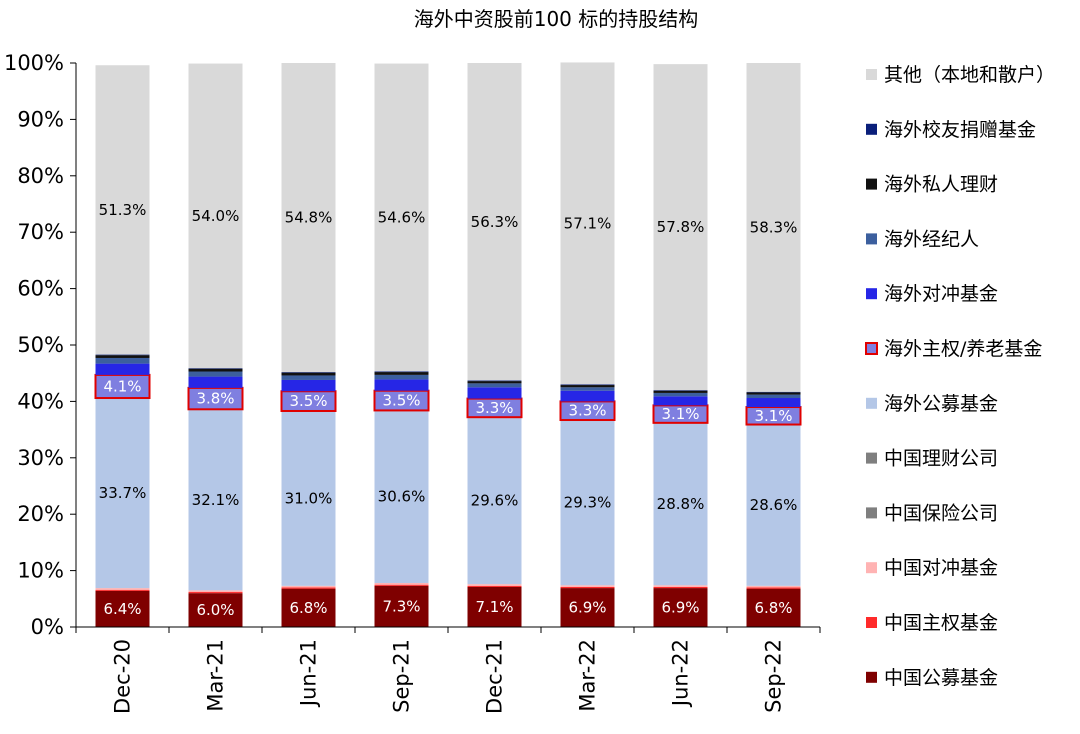  Describe the element at coordinates (556, 19) in the screenshot. I see `chart-title: 海外中资股前100 标的持股结构` at that location.